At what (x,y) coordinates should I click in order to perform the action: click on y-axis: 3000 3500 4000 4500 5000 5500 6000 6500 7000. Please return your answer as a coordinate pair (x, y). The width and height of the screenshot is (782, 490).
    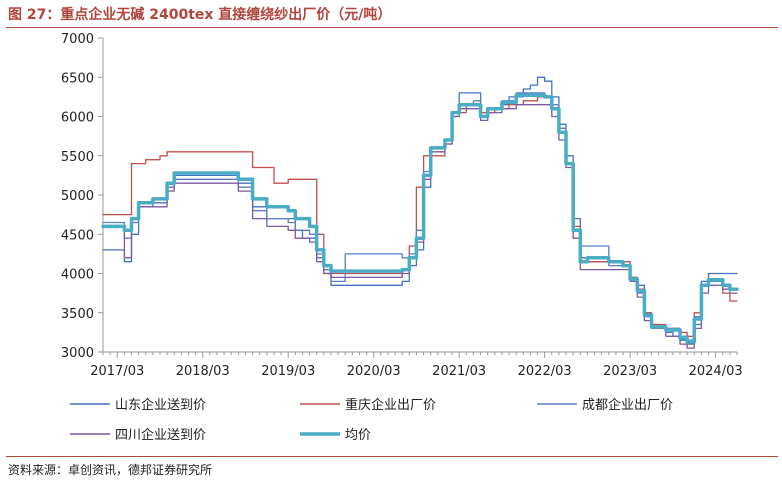
    Looking at the image, I should click on (82, 196).